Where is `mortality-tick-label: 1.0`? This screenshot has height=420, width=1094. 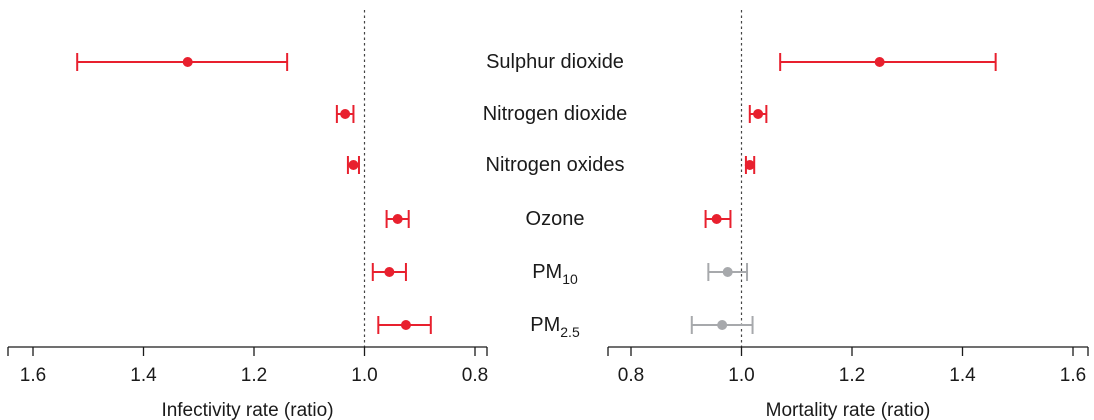 mortality-tick-label: 1.0 is located at coordinates (741, 375).